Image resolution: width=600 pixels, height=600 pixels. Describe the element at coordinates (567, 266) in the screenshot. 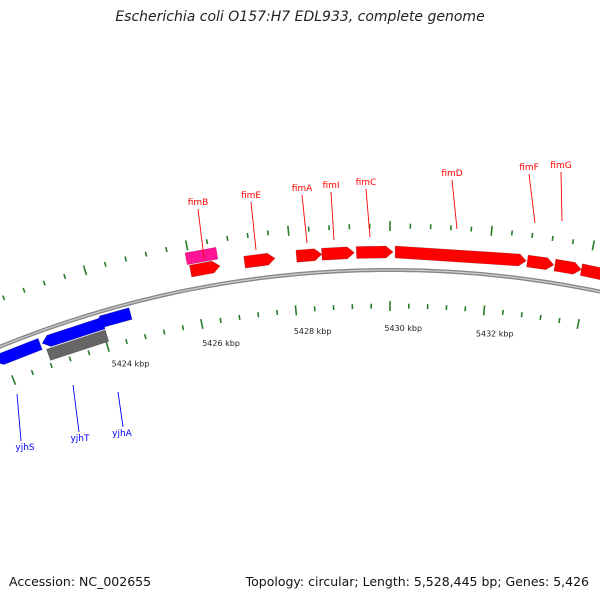

I see `gene-arrow-fimG` at that location.